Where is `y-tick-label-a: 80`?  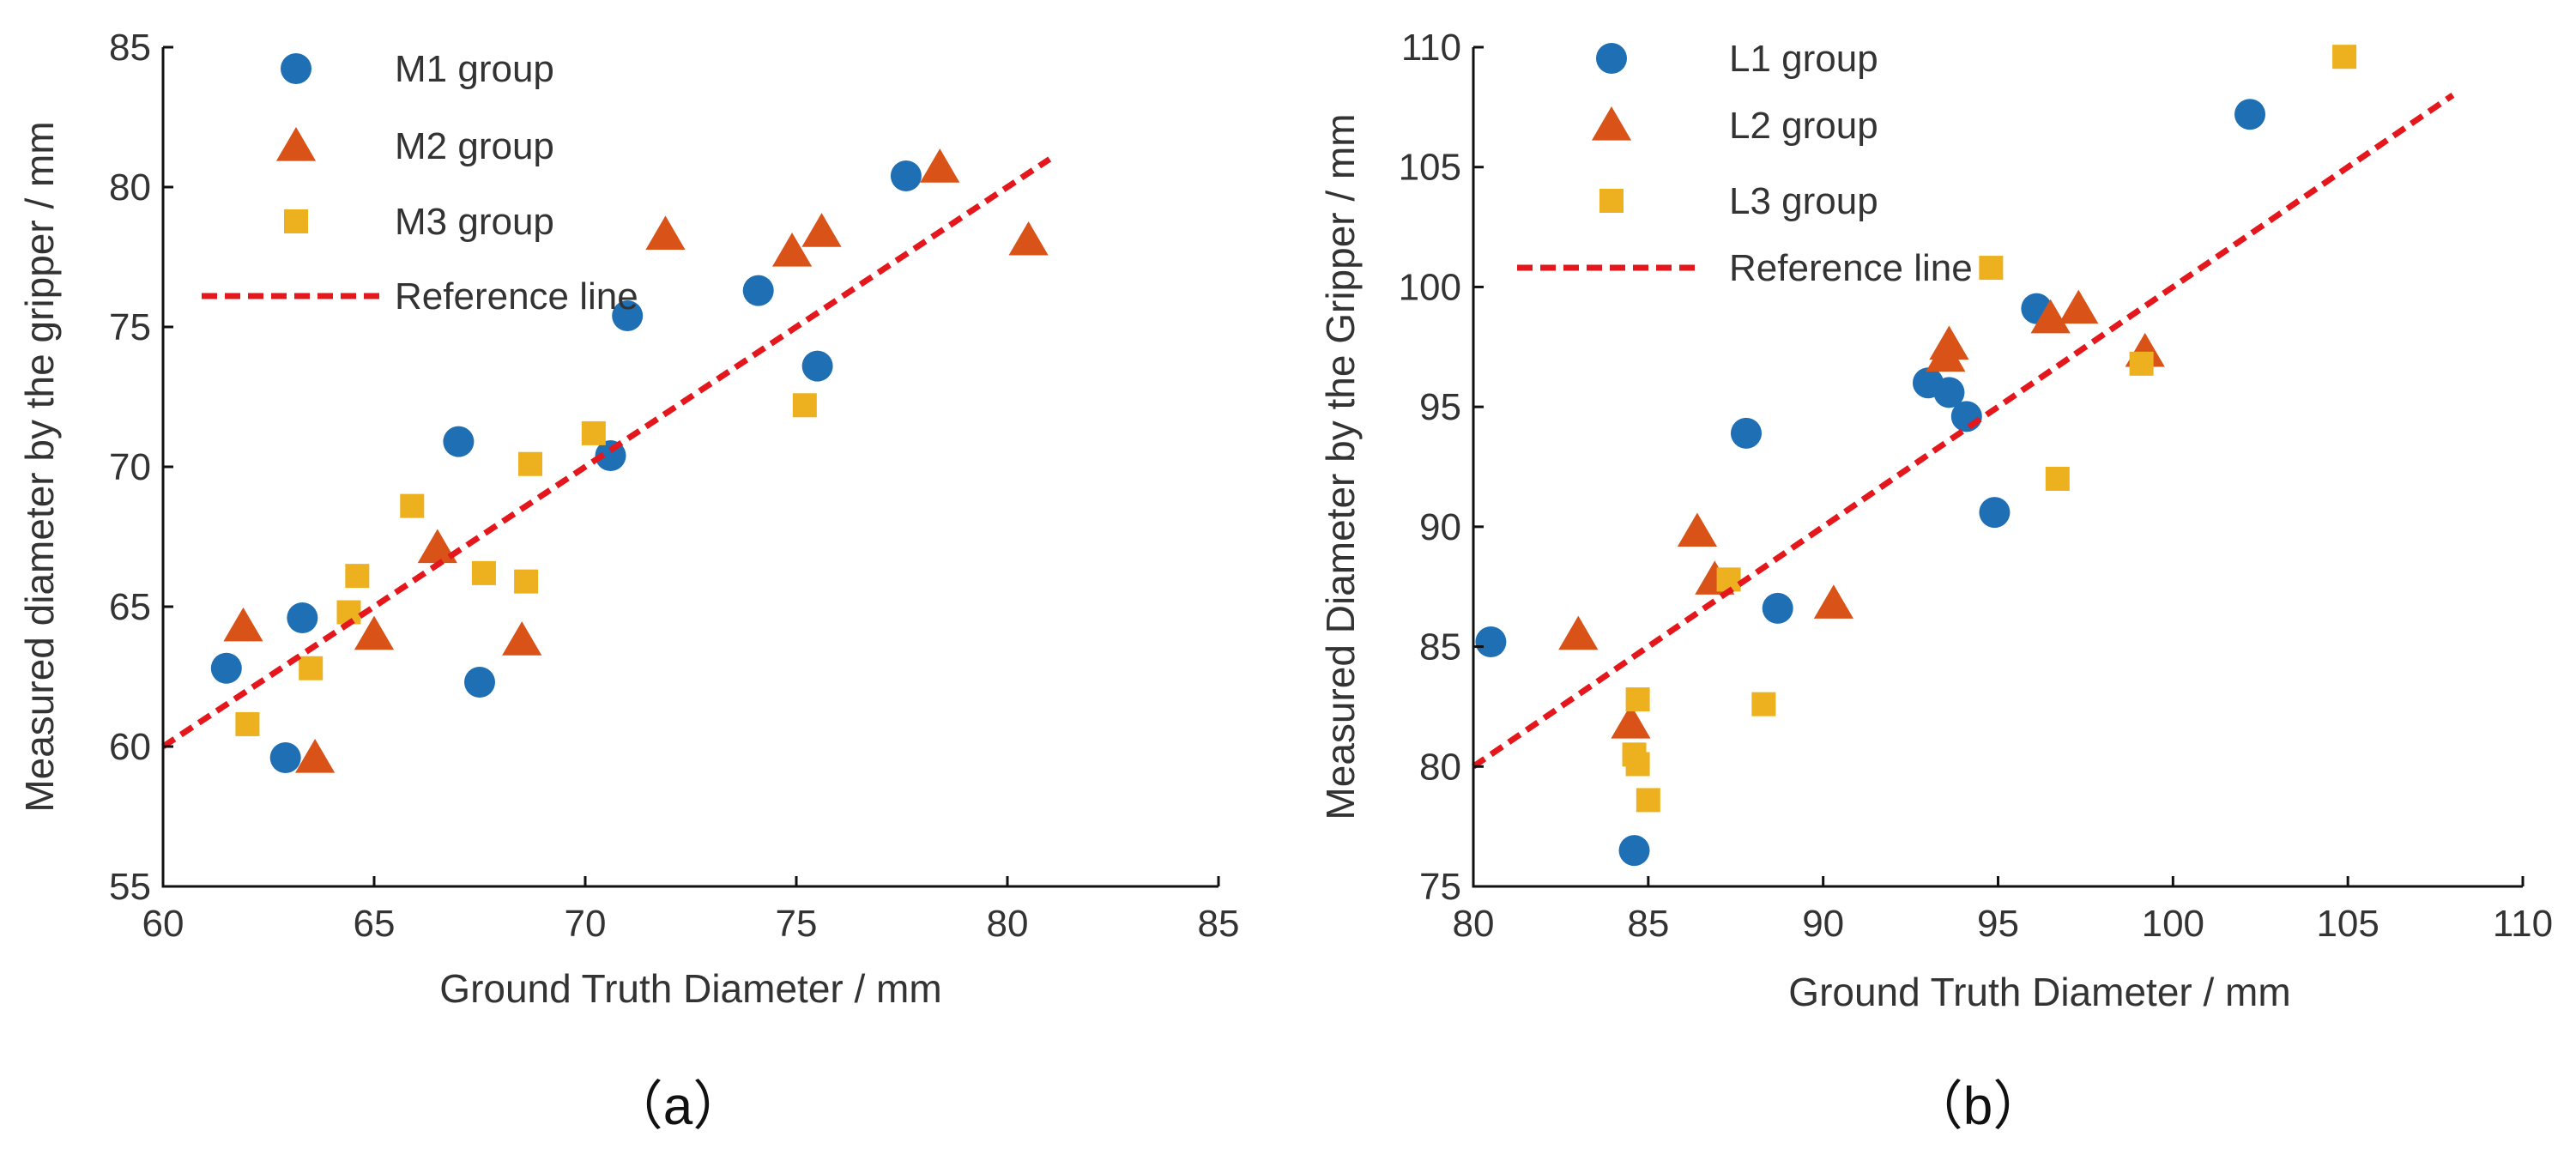
y-tick-label-a: 80 is located at coordinates (130, 187).